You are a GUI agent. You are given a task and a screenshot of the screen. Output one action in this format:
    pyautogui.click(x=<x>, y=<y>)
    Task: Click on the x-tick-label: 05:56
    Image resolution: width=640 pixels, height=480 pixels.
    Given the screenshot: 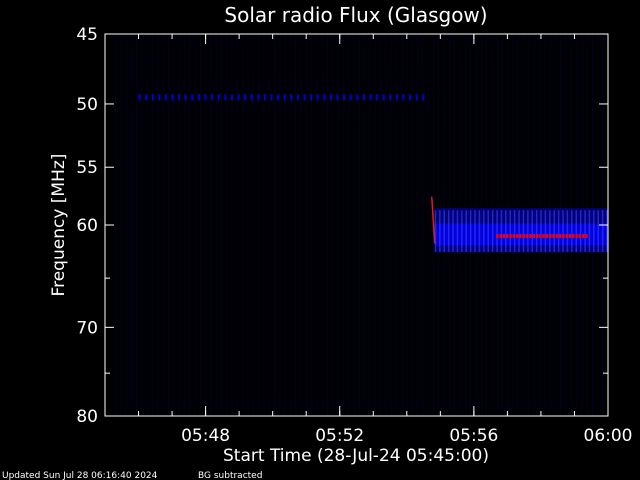 What is the action you would take?
    pyautogui.click(x=473, y=436)
    